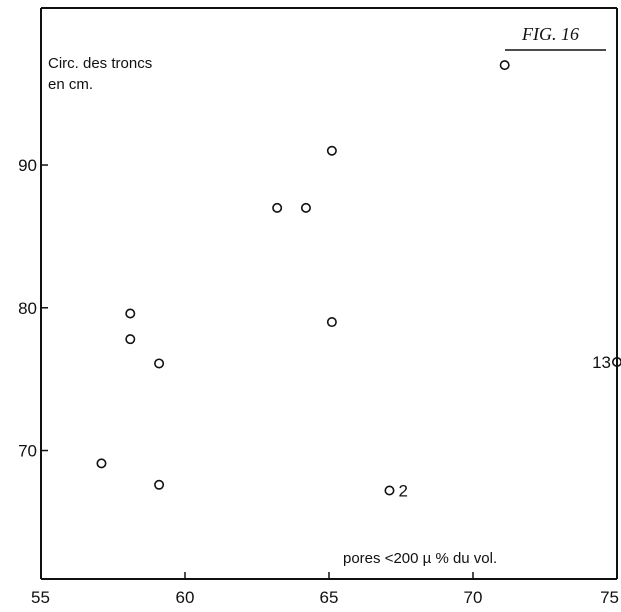 The height and width of the screenshot is (612, 621). What do you see at coordinates (70, 84) in the screenshot?
I see `y-axis-label-line-2: en cm.` at bounding box center [70, 84].